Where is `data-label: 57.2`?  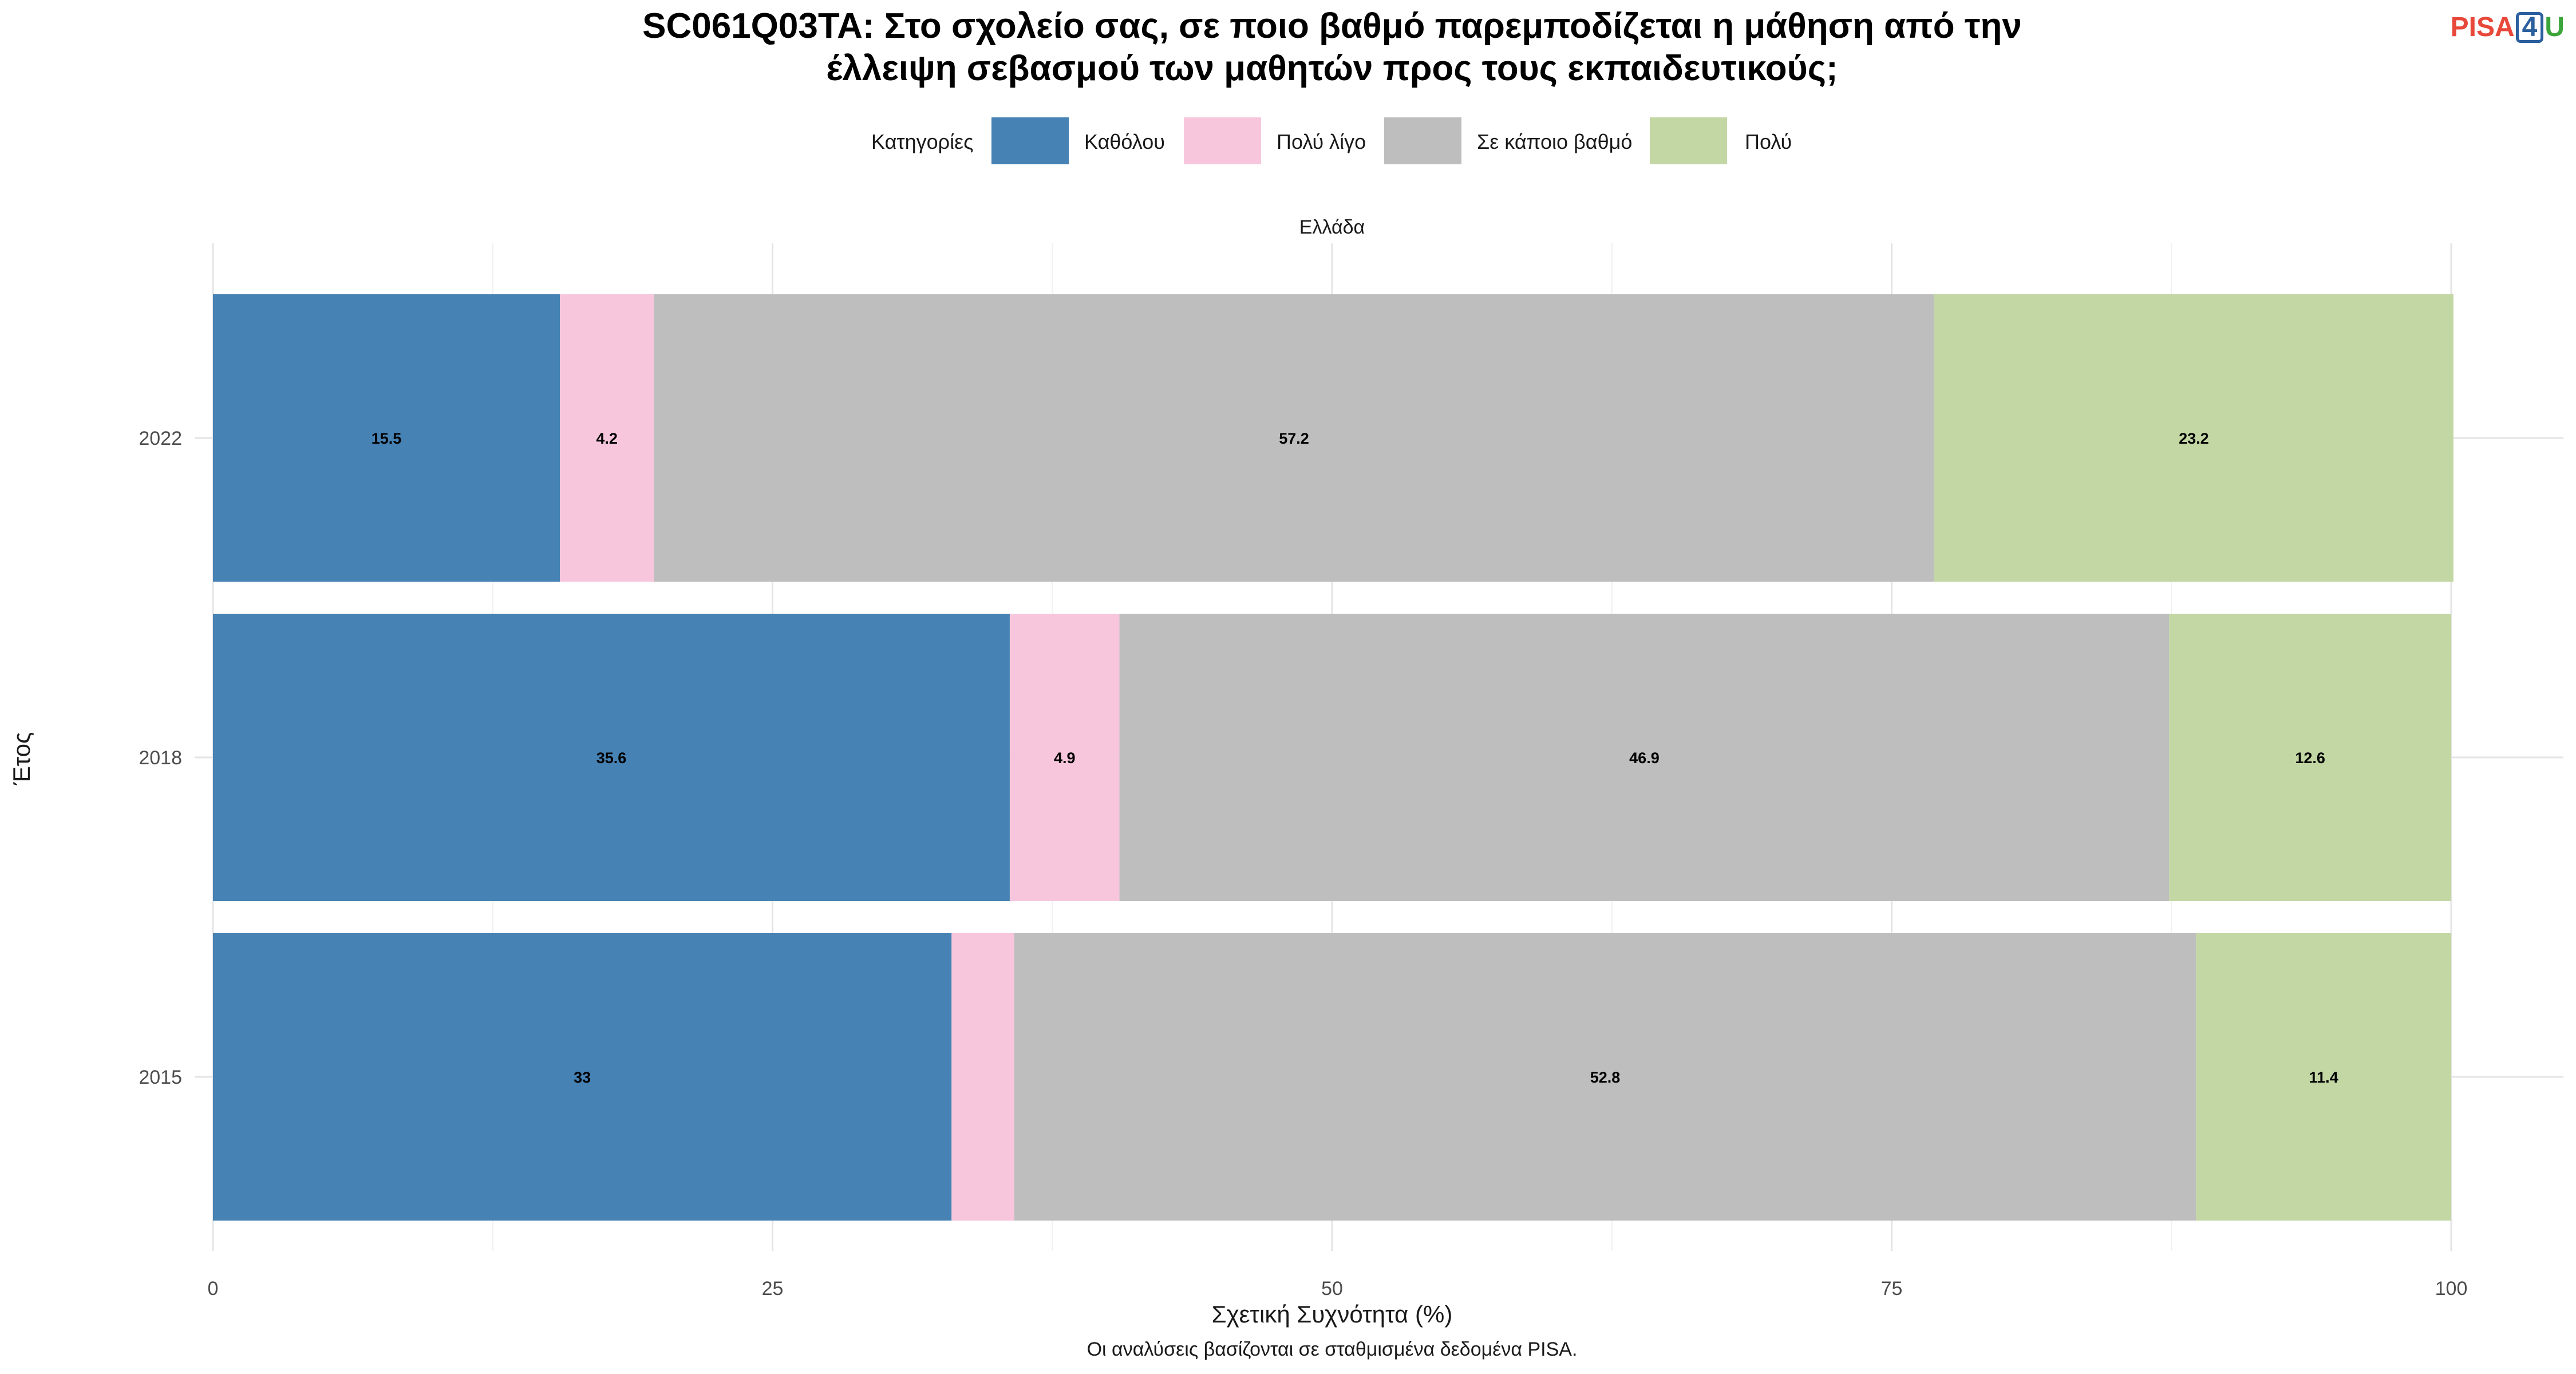 data-label: 57.2 is located at coordinates (1294, 438).